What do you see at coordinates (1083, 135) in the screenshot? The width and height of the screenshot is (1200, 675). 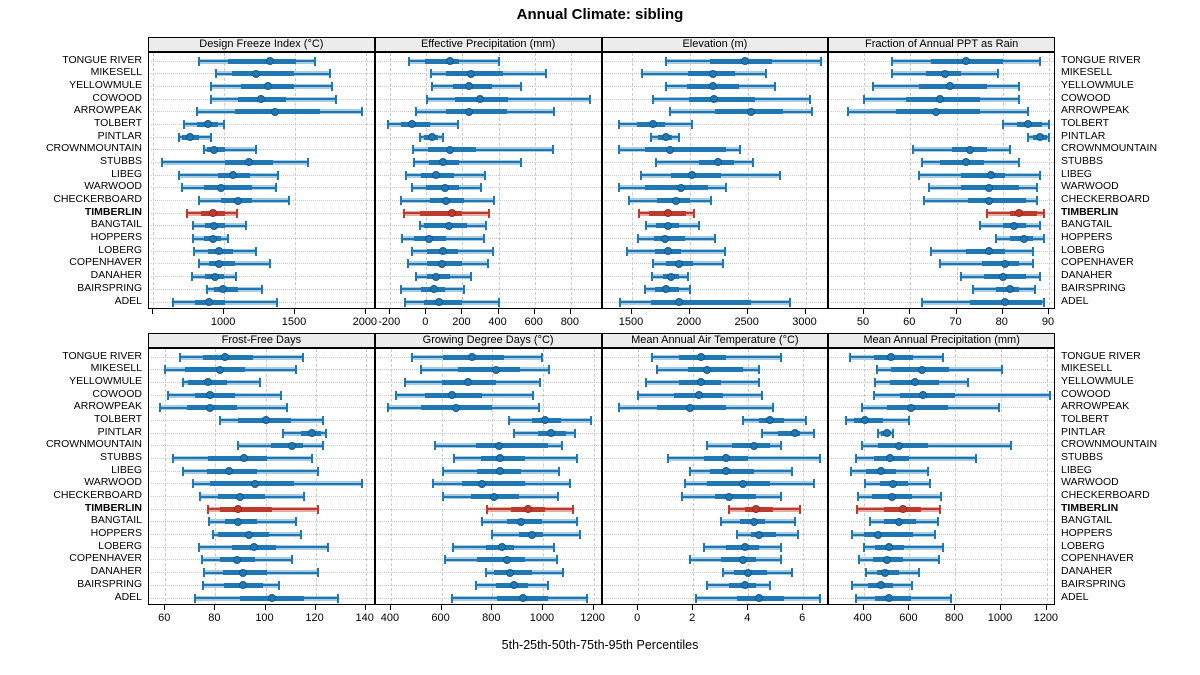 I see `station-label: PINTLAR` at bounding box center [1083, 135].